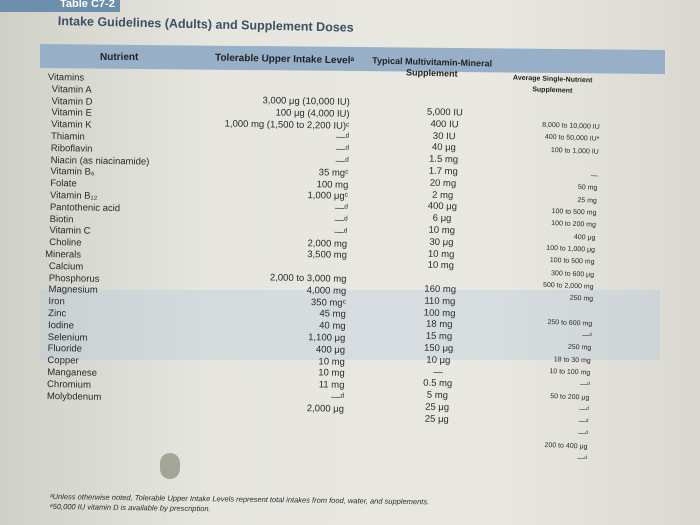  Describe the element at coordinates (325, 408) in the screenshot. I see `upper-limit-cell: 2,000 μg` at that location.